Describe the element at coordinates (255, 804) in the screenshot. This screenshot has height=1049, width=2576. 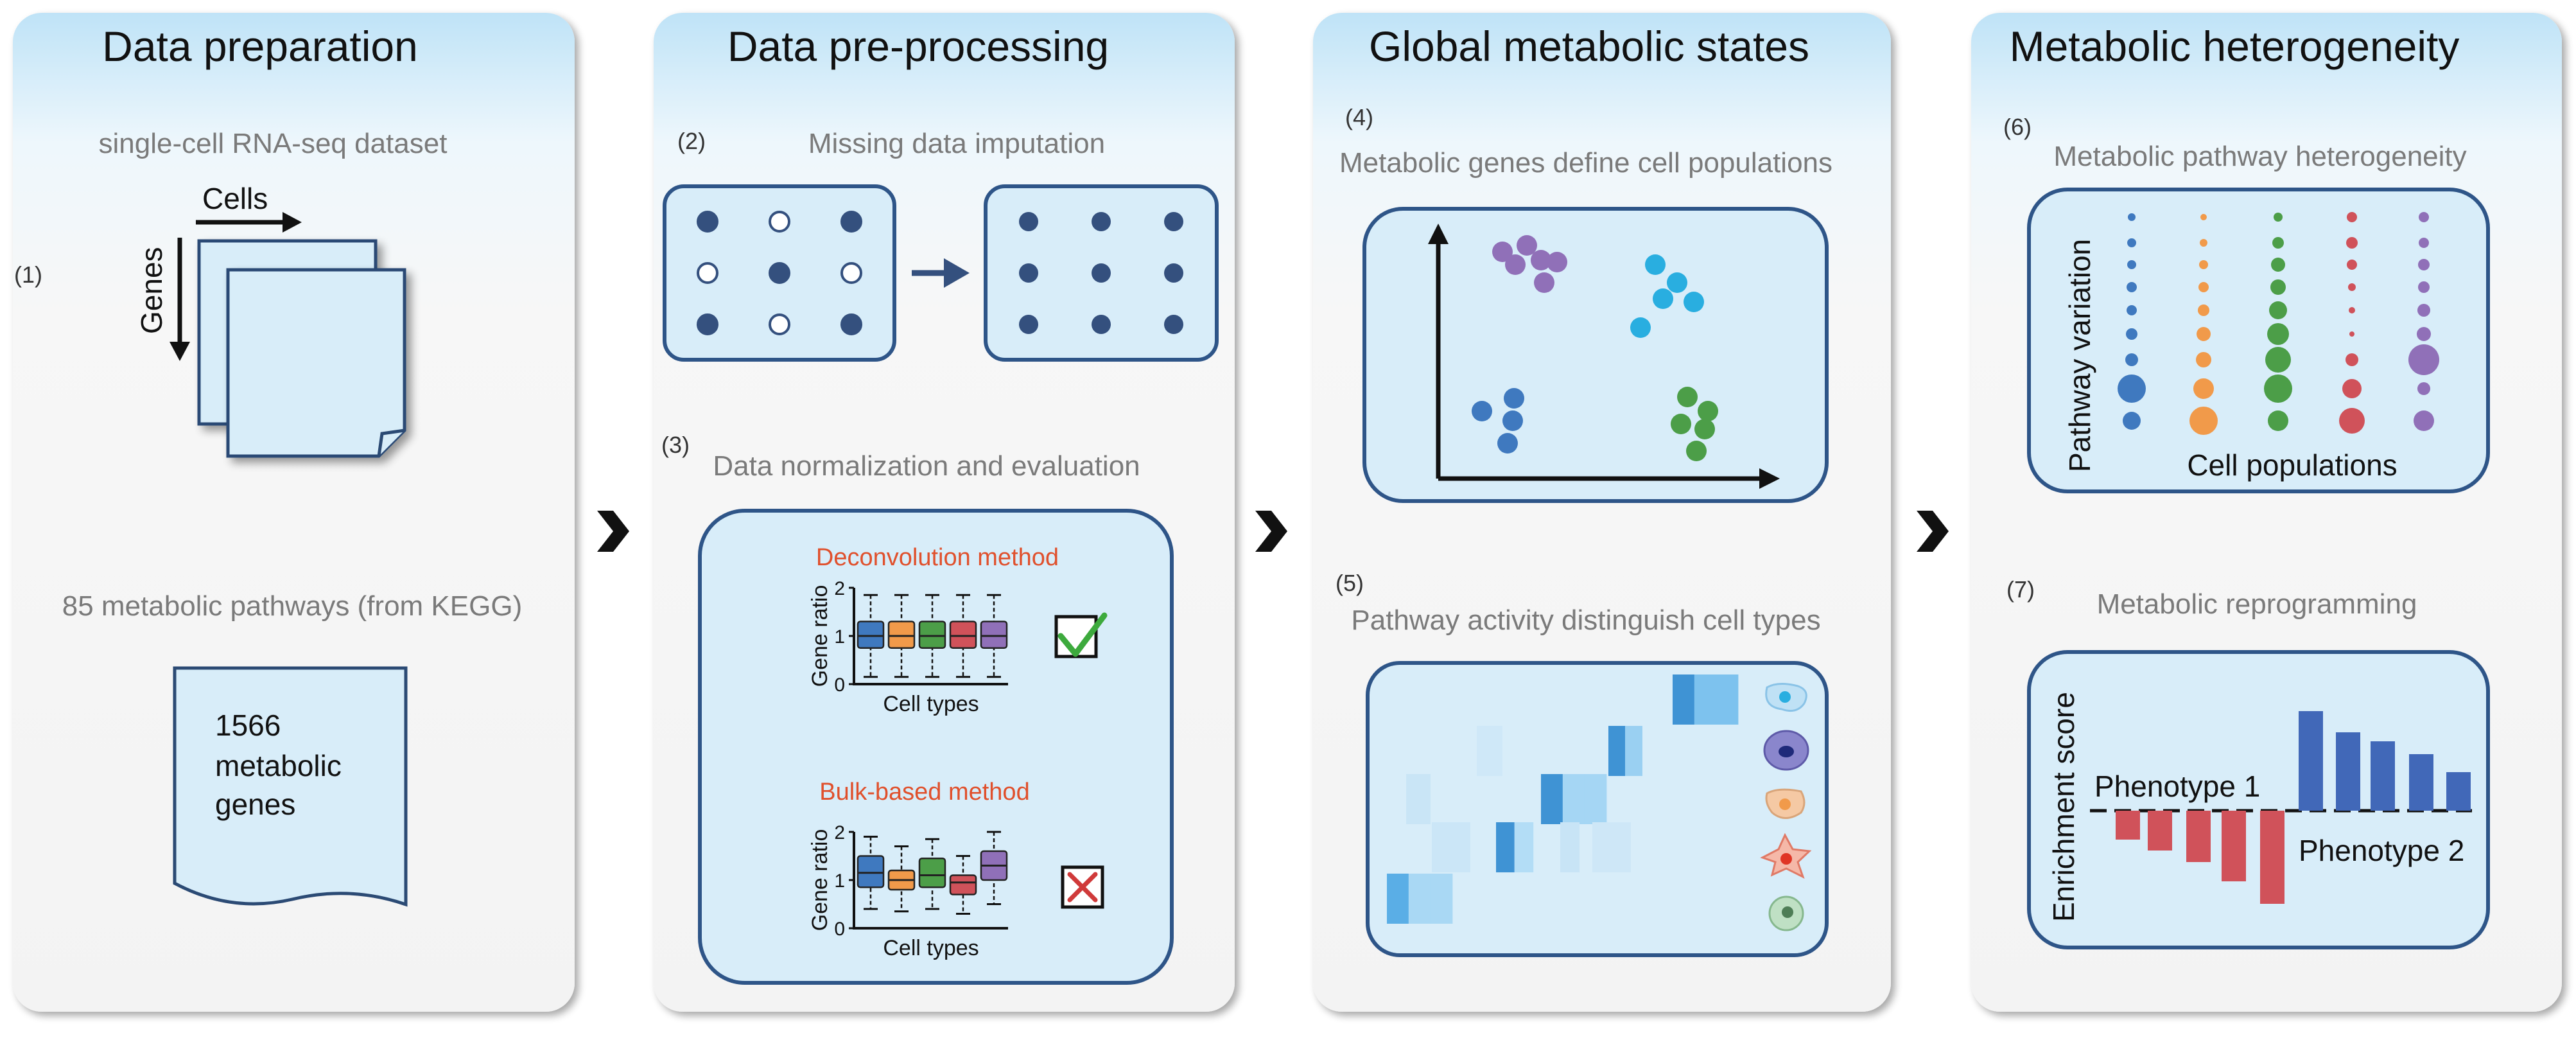
I see `document-line-3: genes` at that location.